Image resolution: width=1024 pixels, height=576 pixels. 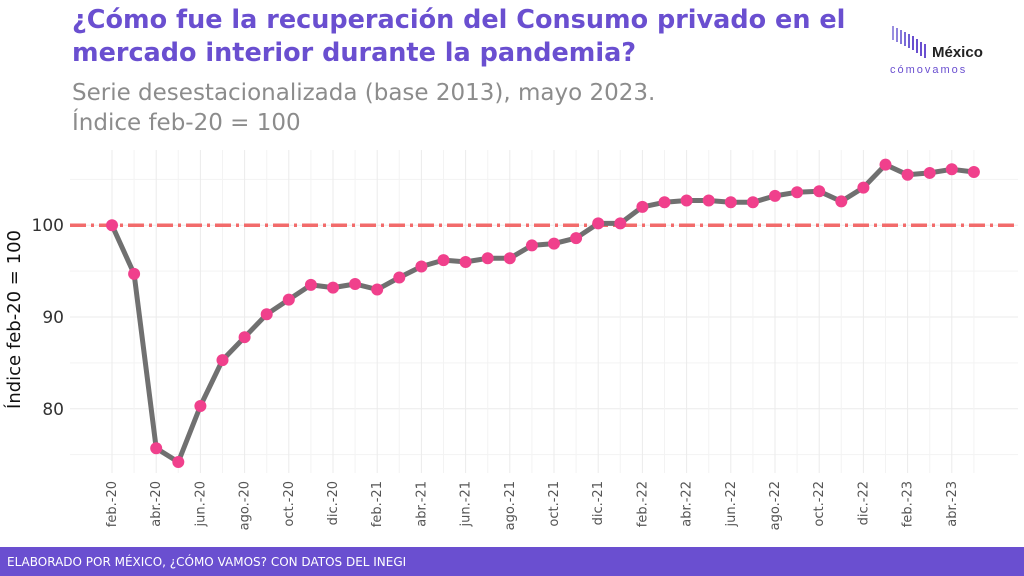 What do you see at coordinates (929, 70) in the screenshot?
I see `logo-tagline: cómovamos` at bounding box center [929, 70].